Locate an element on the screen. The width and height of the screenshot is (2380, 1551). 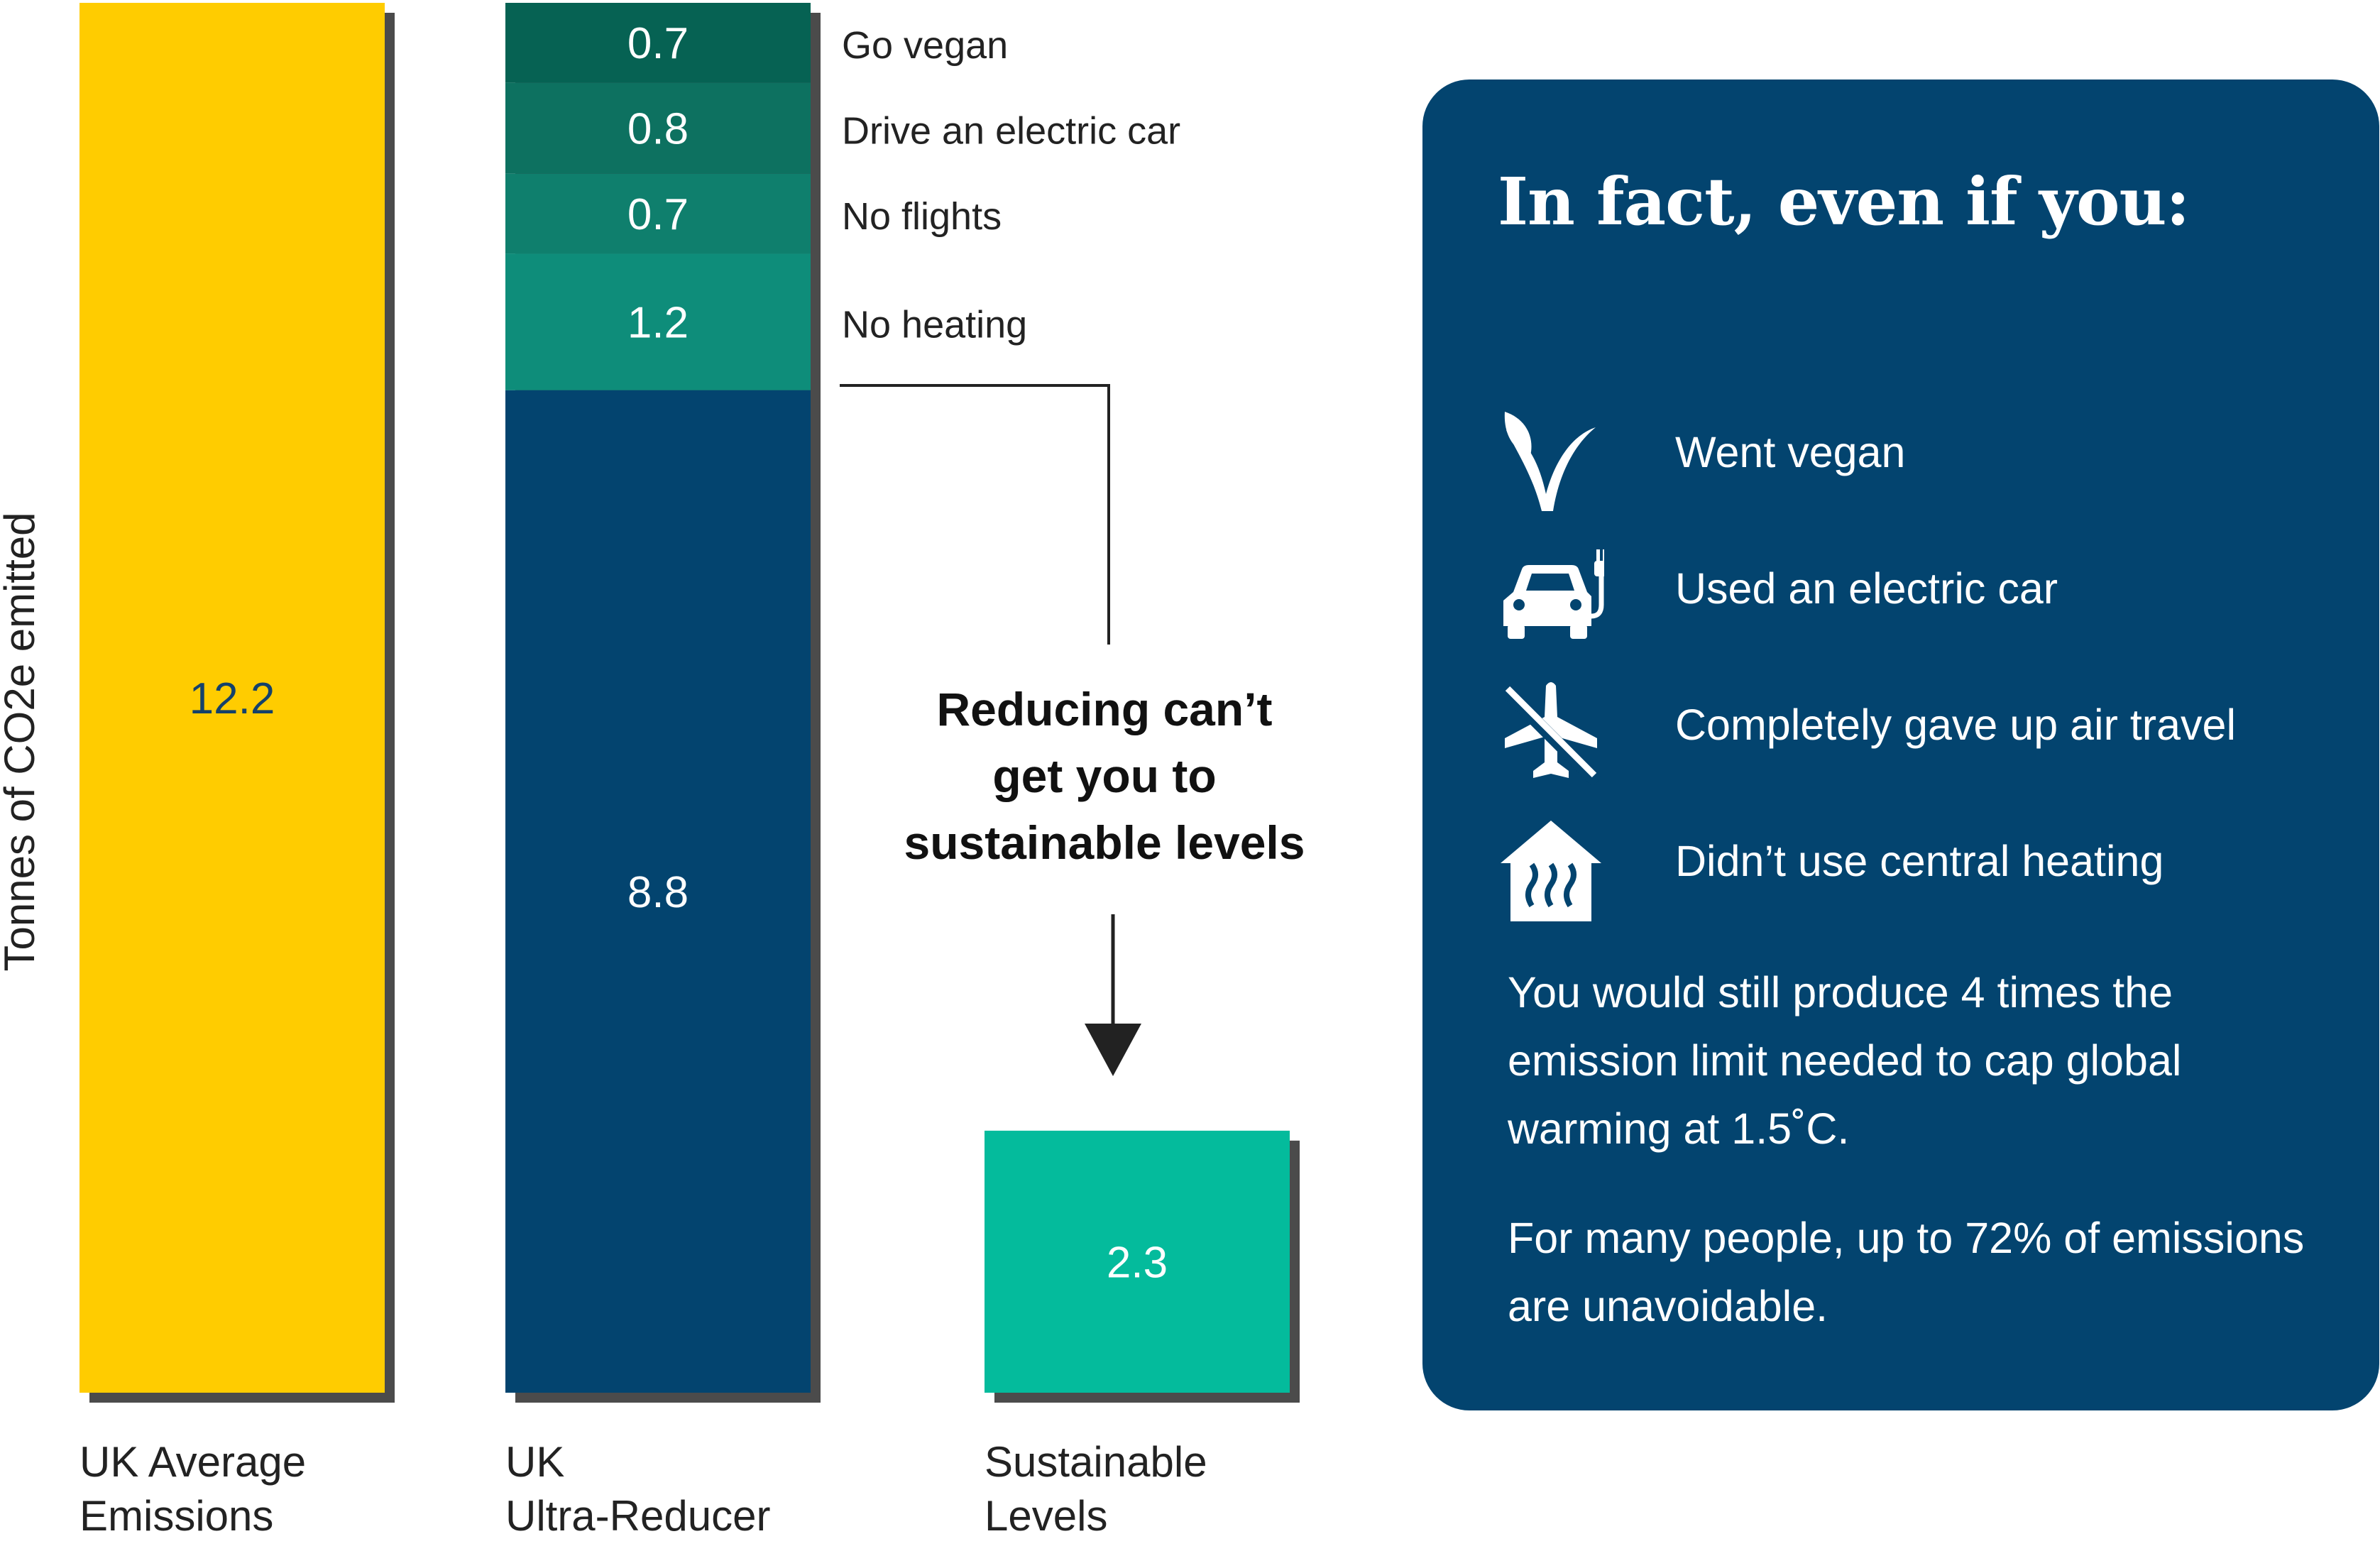
list-item-no-heating: Didn’t use central heating is located at coordinates (1901, 861).